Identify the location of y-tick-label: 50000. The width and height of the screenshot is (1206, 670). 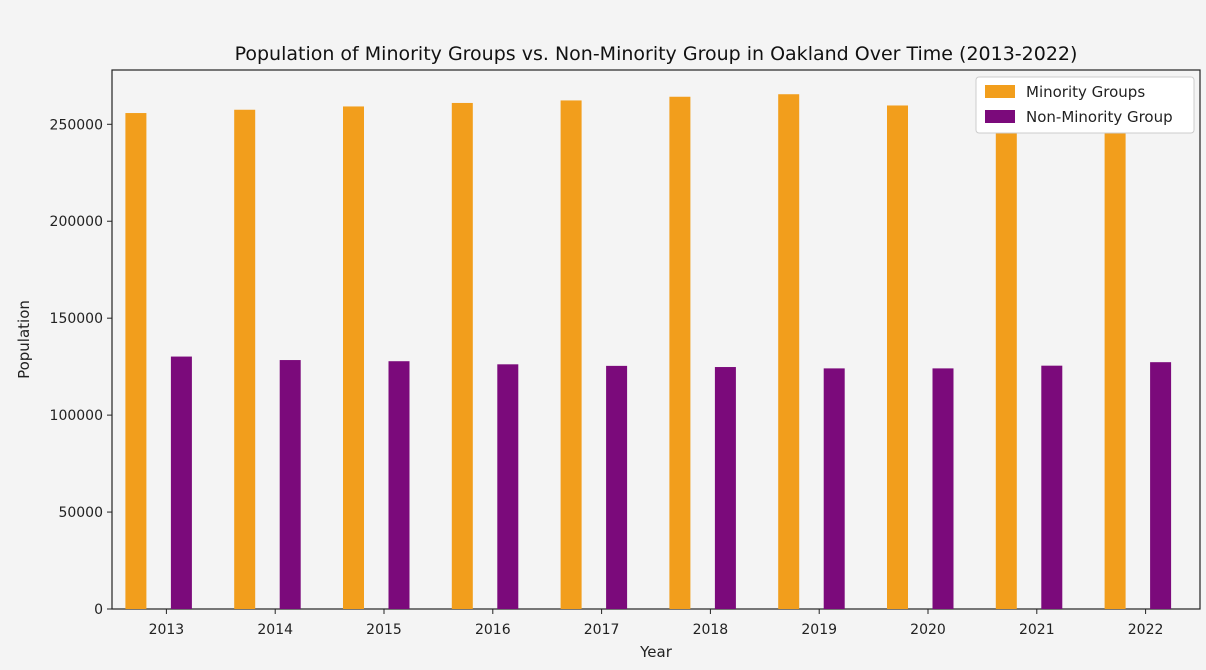
(80, 513).